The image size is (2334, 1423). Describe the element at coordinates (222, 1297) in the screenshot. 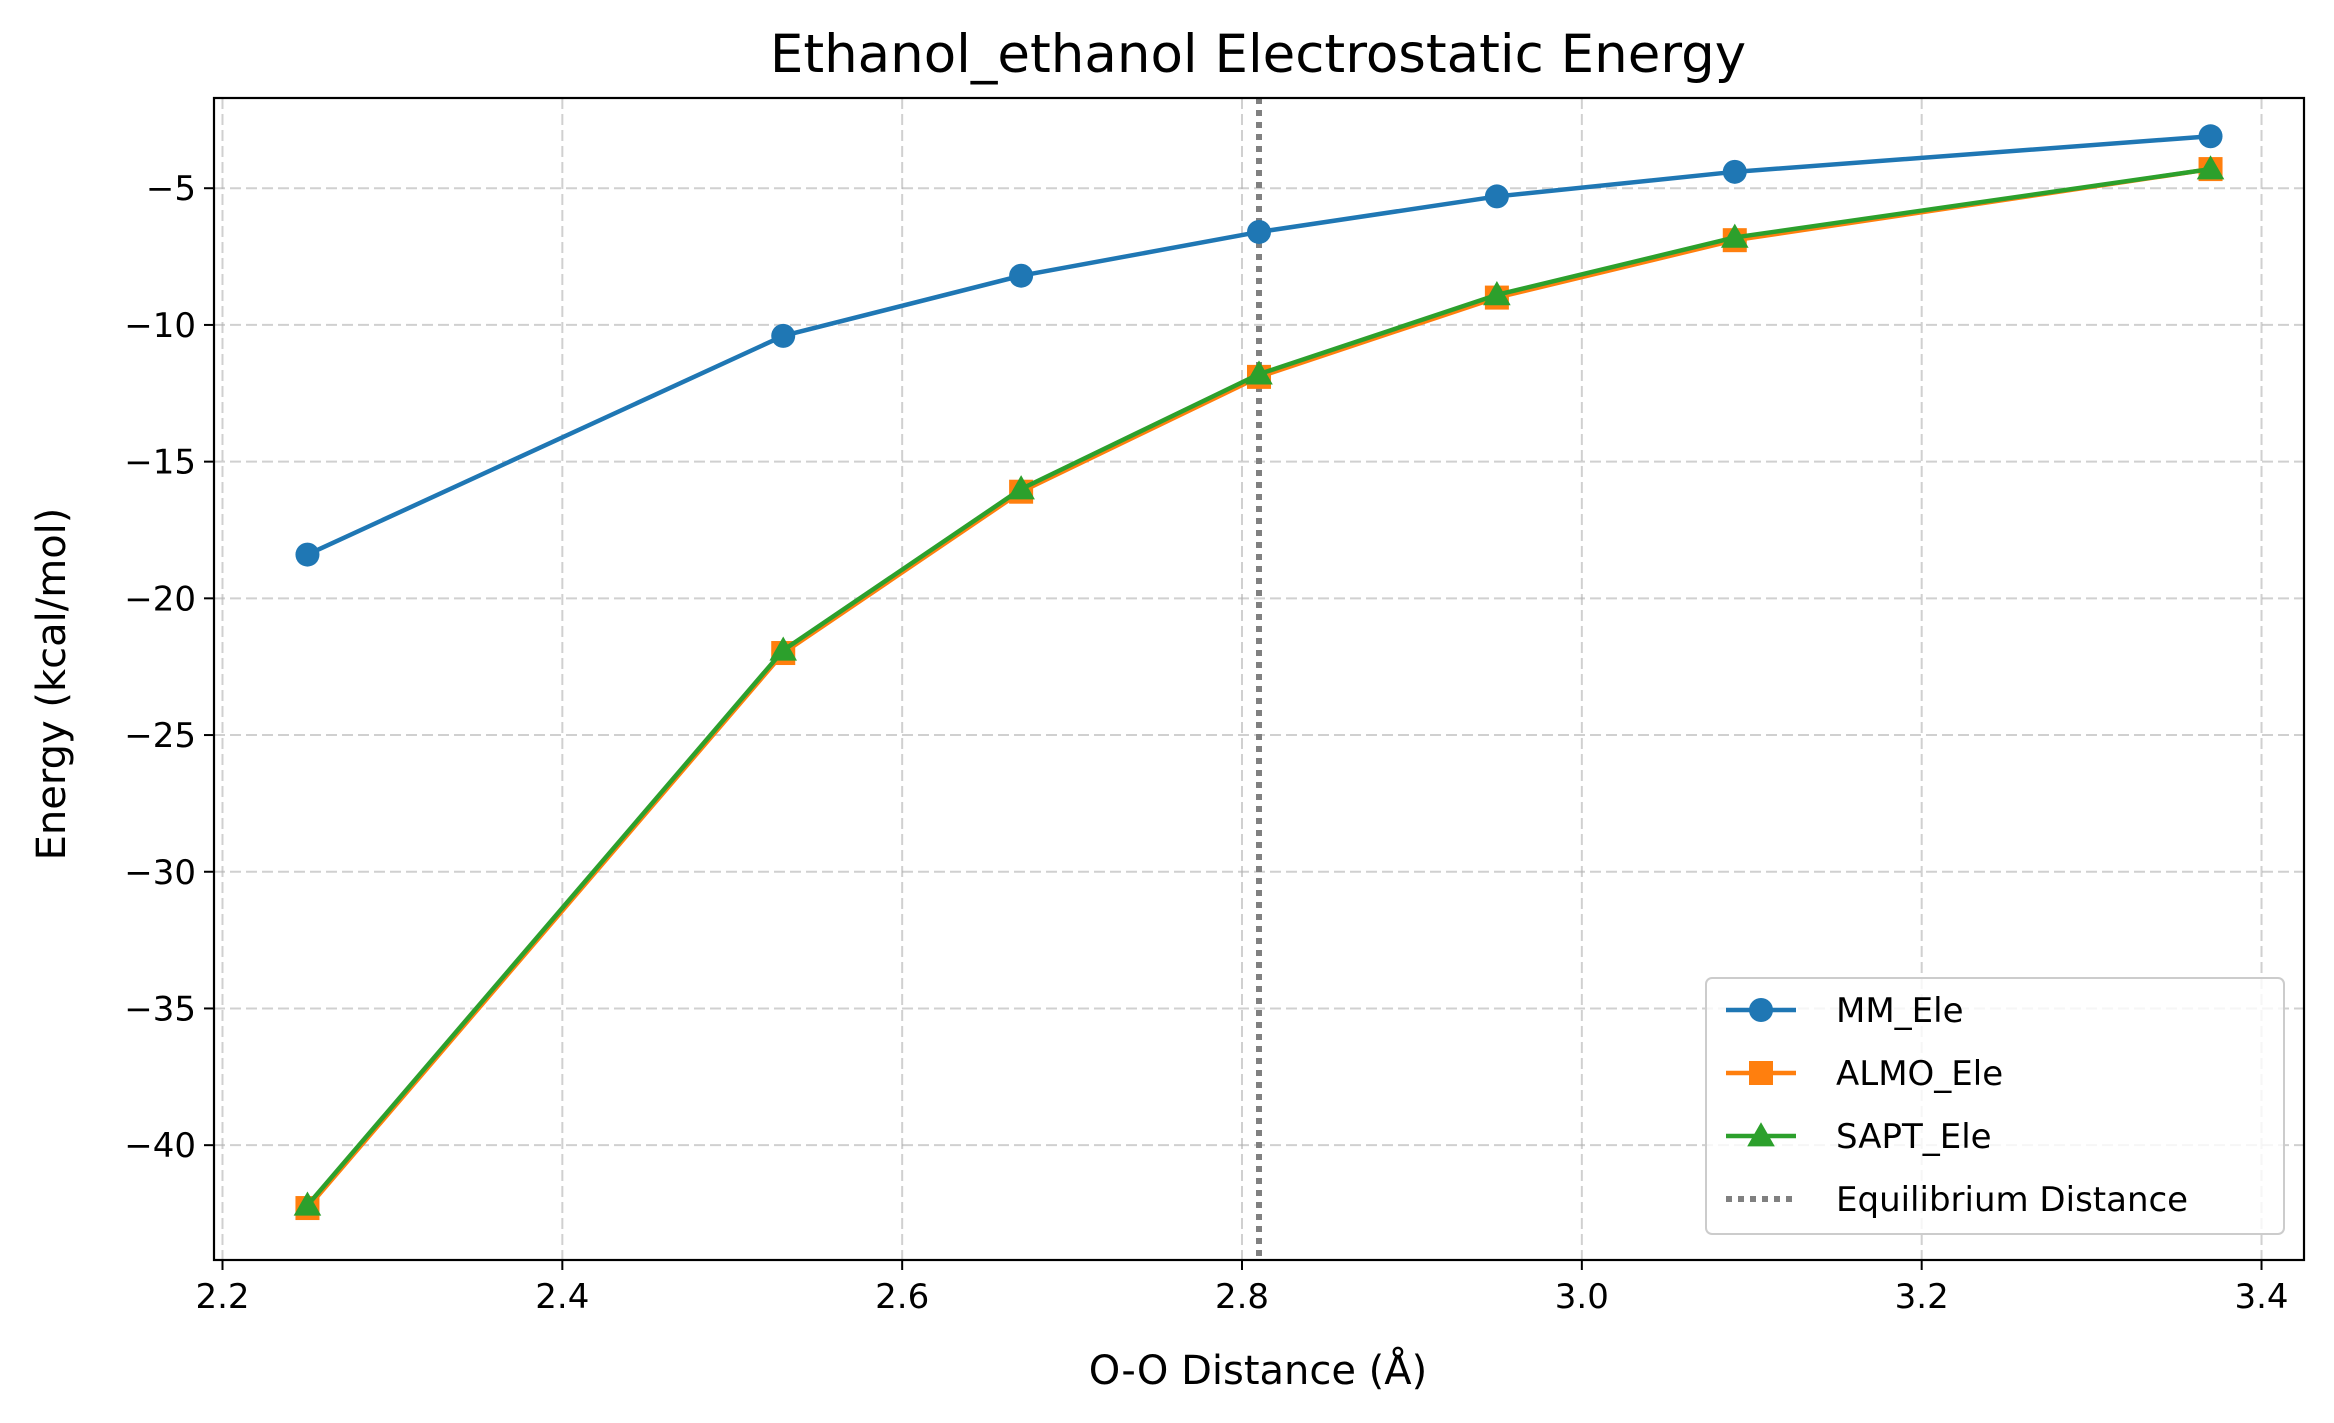

I see `x-tick-label: 2.2` at that location.